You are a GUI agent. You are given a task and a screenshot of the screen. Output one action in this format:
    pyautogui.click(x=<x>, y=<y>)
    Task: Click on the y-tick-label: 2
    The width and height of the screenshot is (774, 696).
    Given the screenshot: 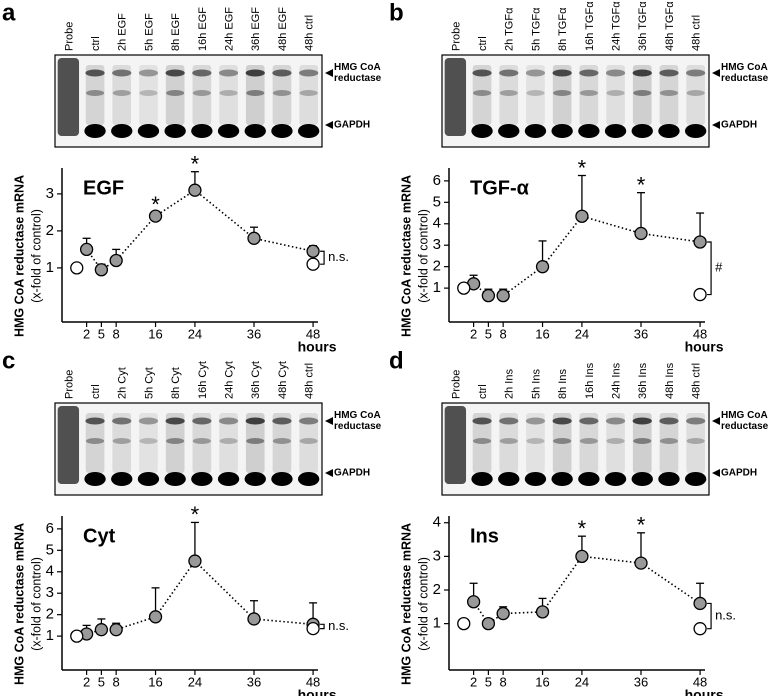 What is the action you would take?
    pyautogui.click(x=437, y=589)
    